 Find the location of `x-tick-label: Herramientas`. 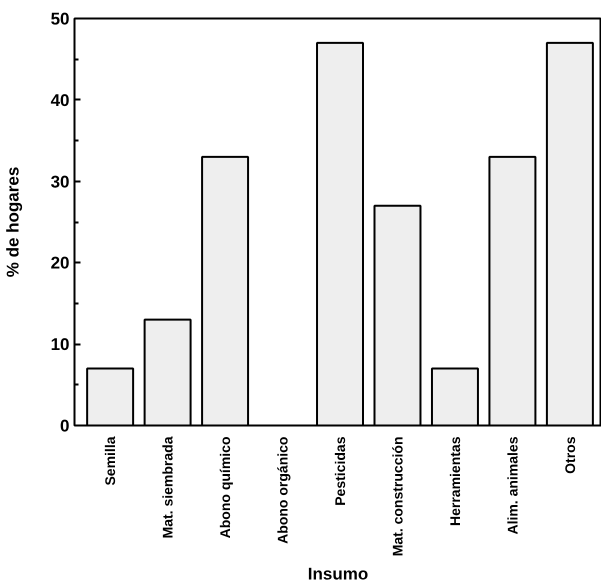

x-tick-label: Herramientas is located at coordinates (454, 481).